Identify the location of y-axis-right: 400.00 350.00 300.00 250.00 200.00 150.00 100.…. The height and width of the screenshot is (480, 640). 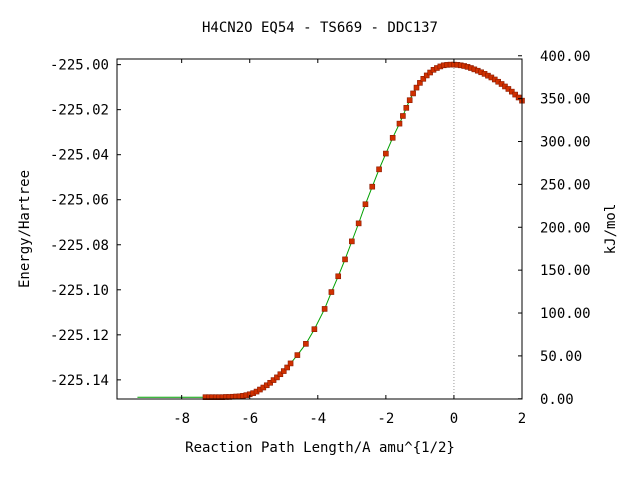
(554, 228).